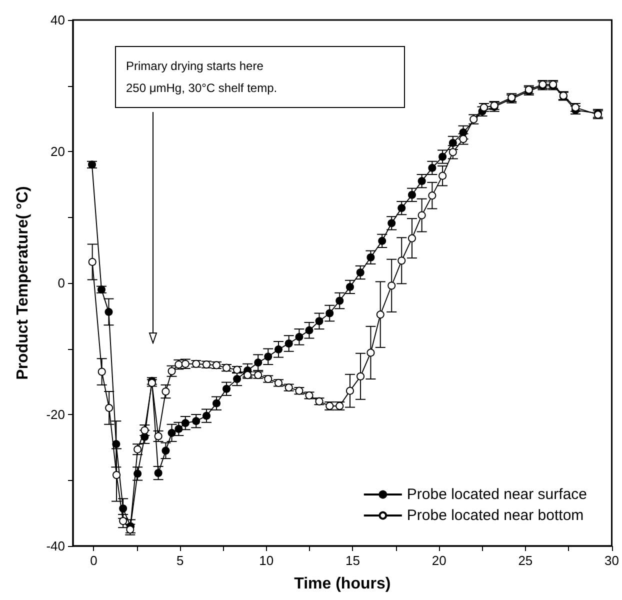  Describe the element at coordinates (23, 283) in the screenshot. I see `y-axis-title: Product Temperature( °C)` at that location.